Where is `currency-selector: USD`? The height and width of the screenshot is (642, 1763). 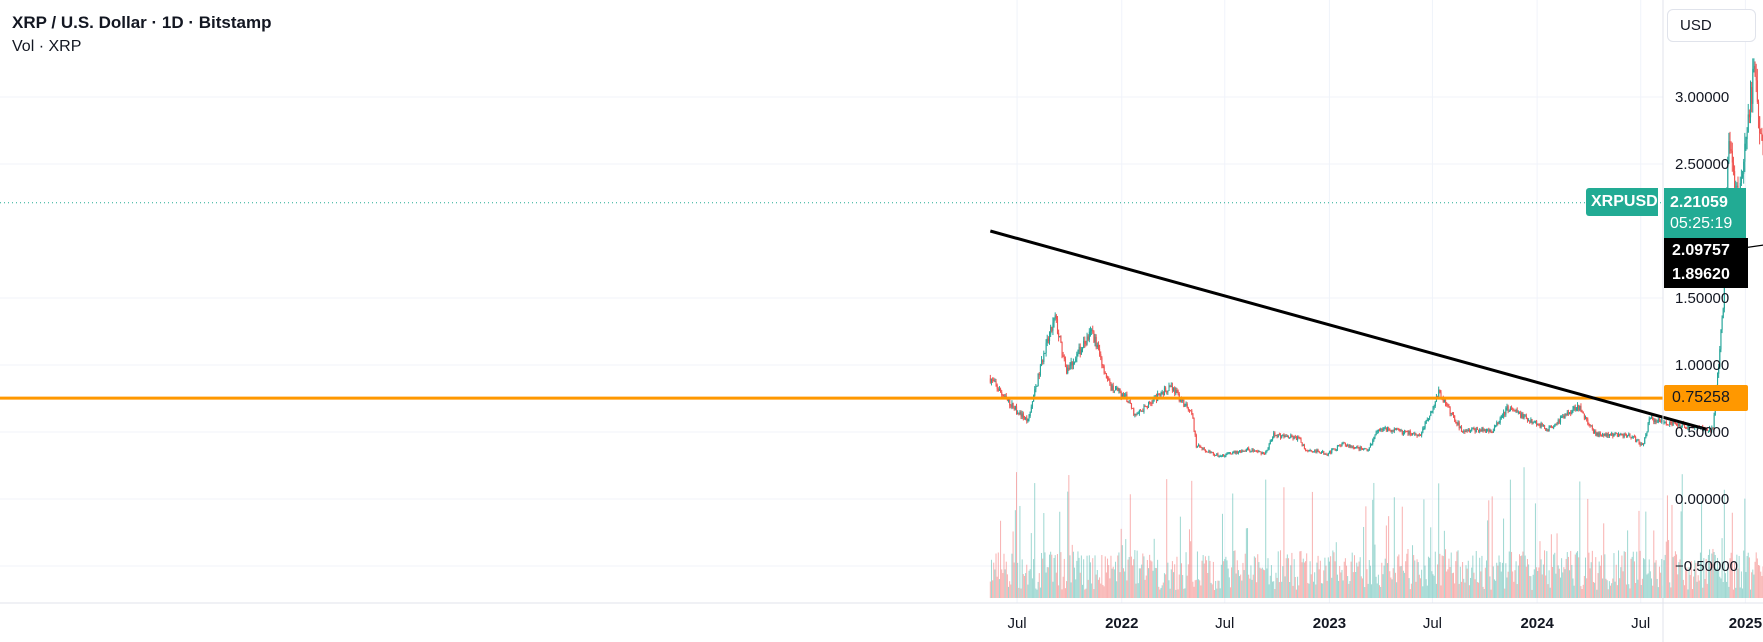 currency-selector: USD is located at coordinates (1711, 25).